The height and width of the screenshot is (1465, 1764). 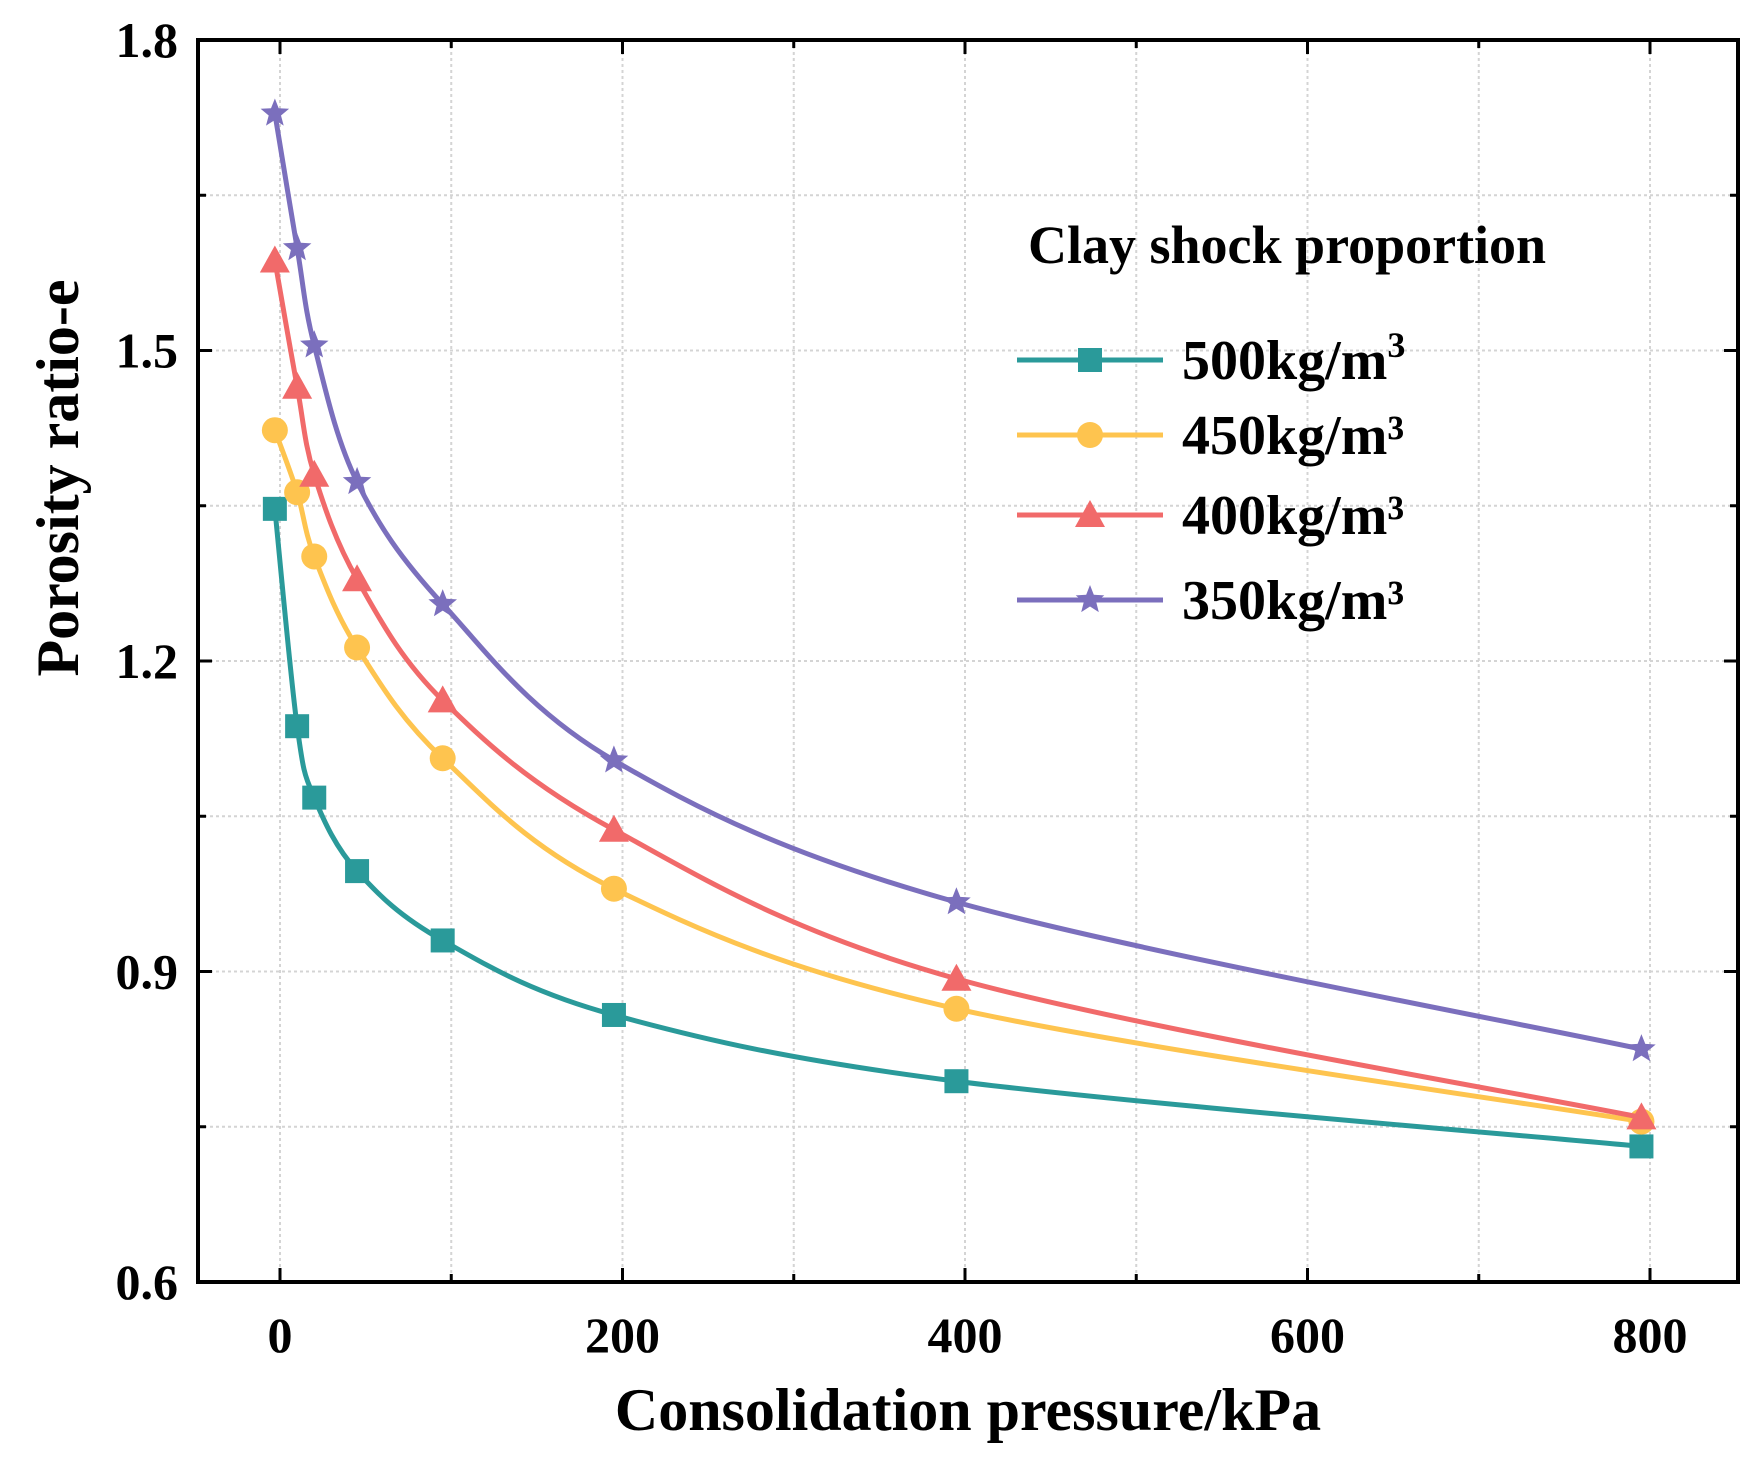 What do you see at coordinates (1396, 345) in the screenshot?
I see `legend-label-superscript: 3` at bounding box center [1396, 345].